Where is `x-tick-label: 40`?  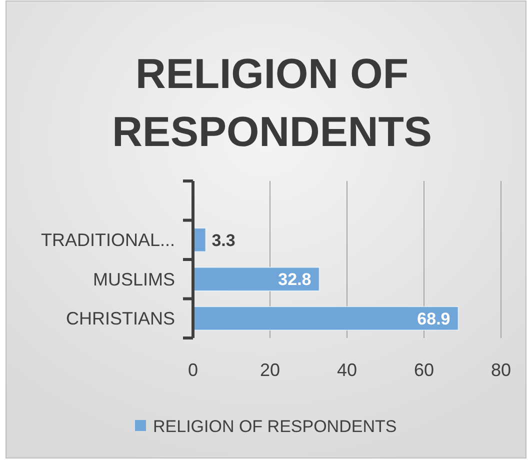 x-tick-label: 40 is located at coordinates (347, 370).